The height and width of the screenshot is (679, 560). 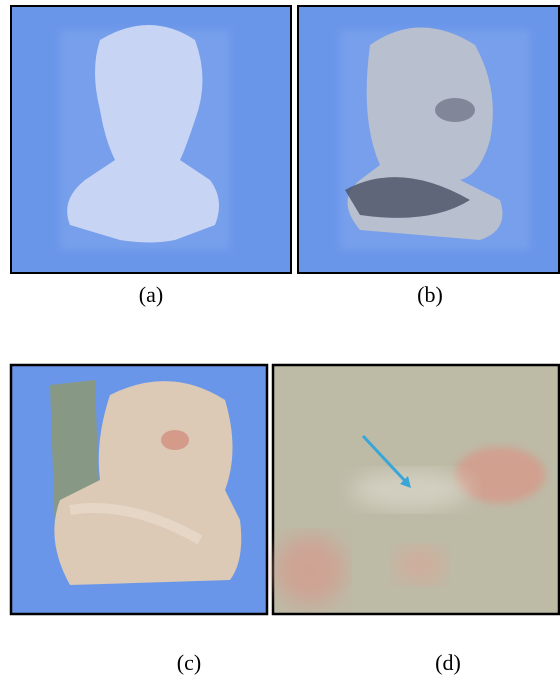 What do you see at coordinates (430, 294) in the screenshot?
I see `caption: (b)` at bounding box center [430, 294].